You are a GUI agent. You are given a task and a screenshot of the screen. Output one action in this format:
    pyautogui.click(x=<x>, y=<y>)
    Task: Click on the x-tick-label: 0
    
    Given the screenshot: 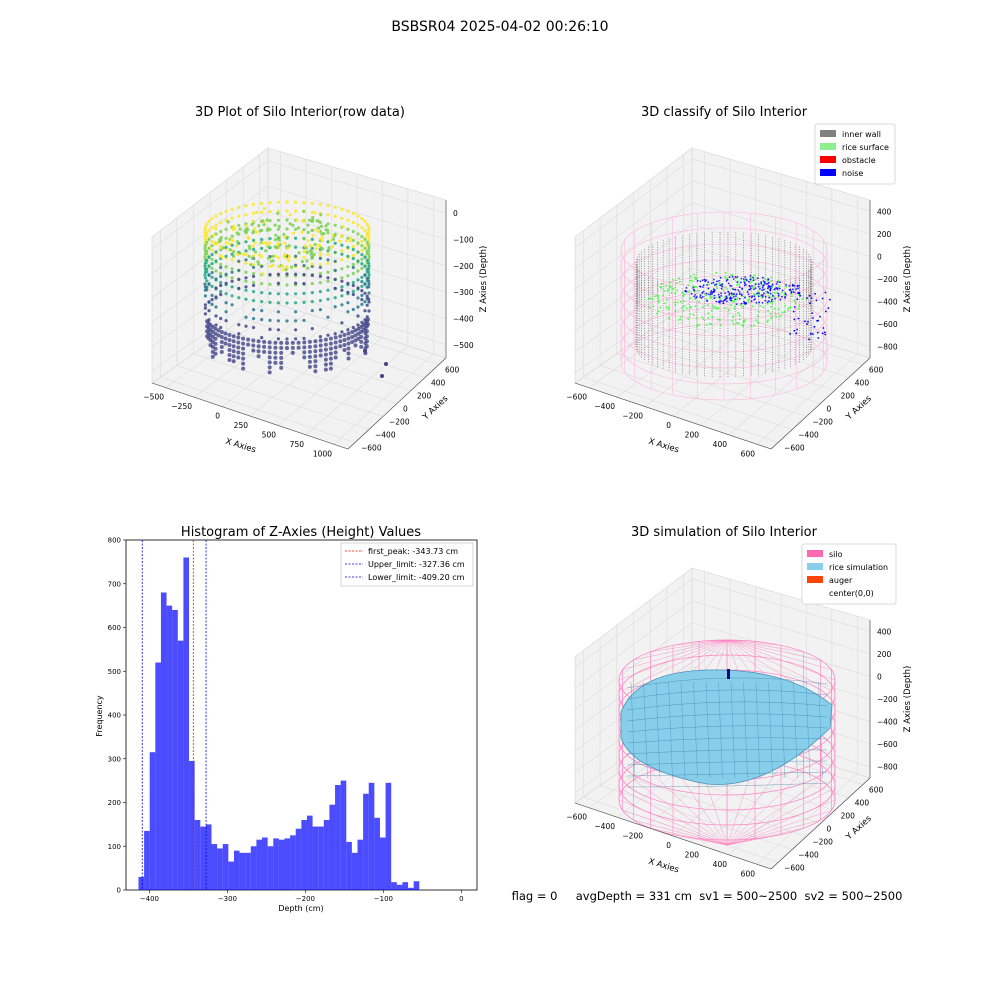 What is the action you would take?
    pyautogui.click(x=461, y=899)
    